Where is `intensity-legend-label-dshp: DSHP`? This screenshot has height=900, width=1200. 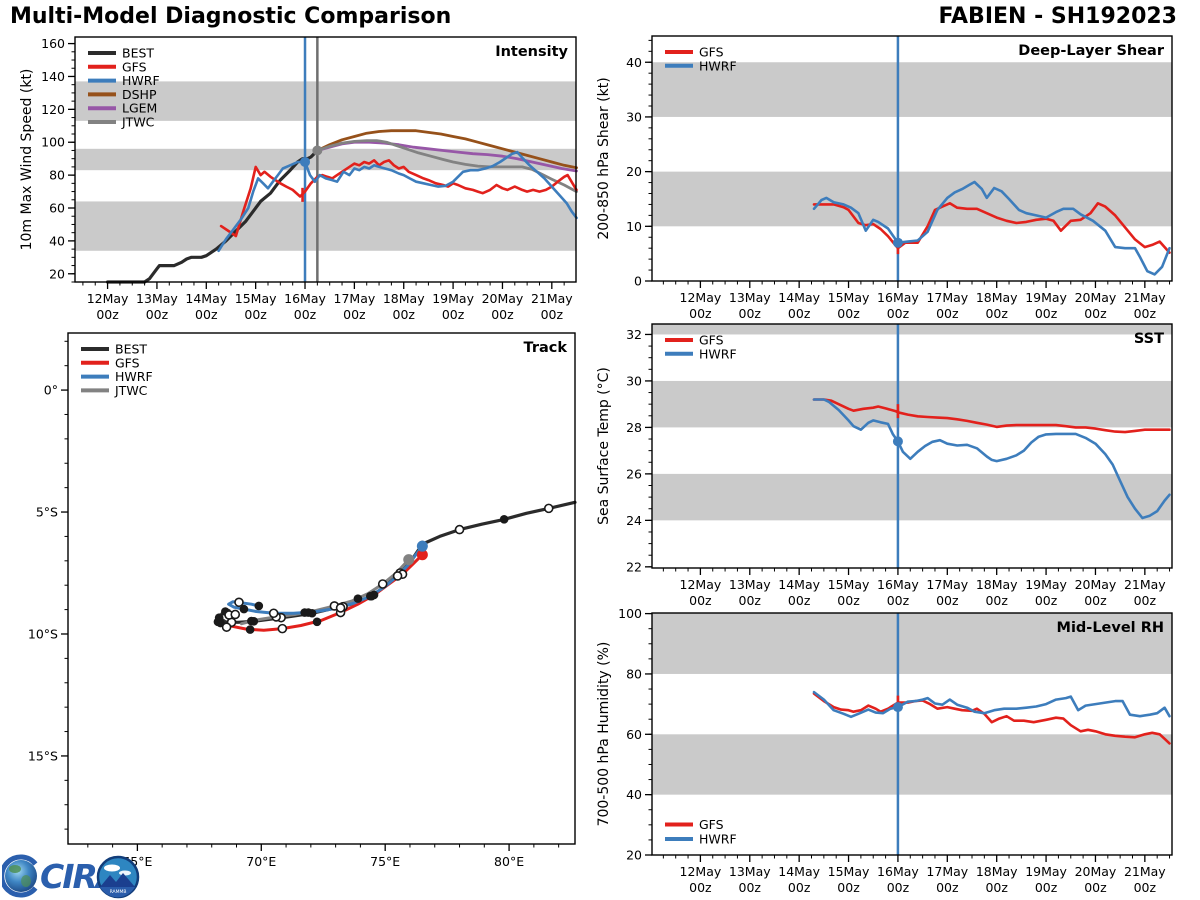 intensity-legend-label-dshp: DSHP is located at coordinates (139, 94).